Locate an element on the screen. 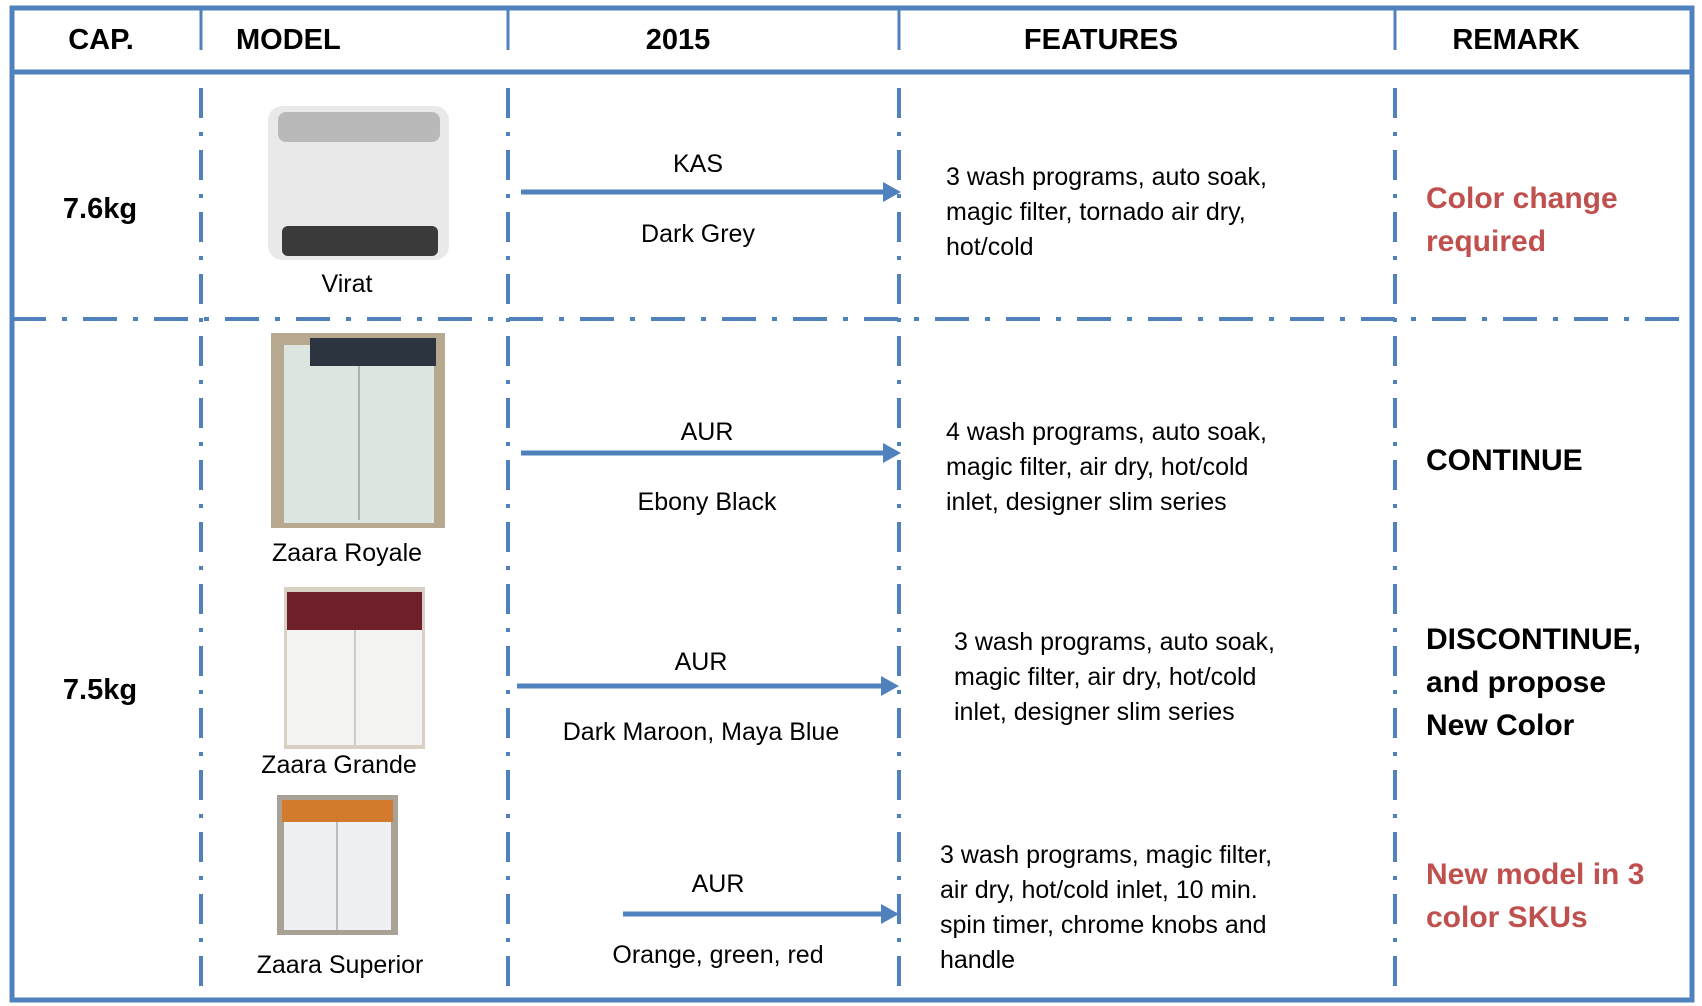 This screenshot has height=1006, width=1702. colors: Ebony Black is located at coordinates (707, 502).